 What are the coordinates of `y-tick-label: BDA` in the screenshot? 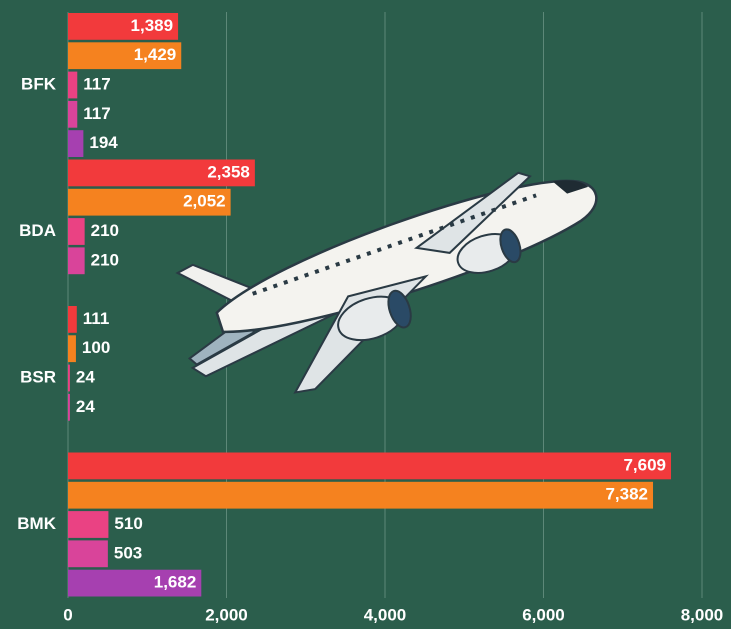 It's located at (37, 230).